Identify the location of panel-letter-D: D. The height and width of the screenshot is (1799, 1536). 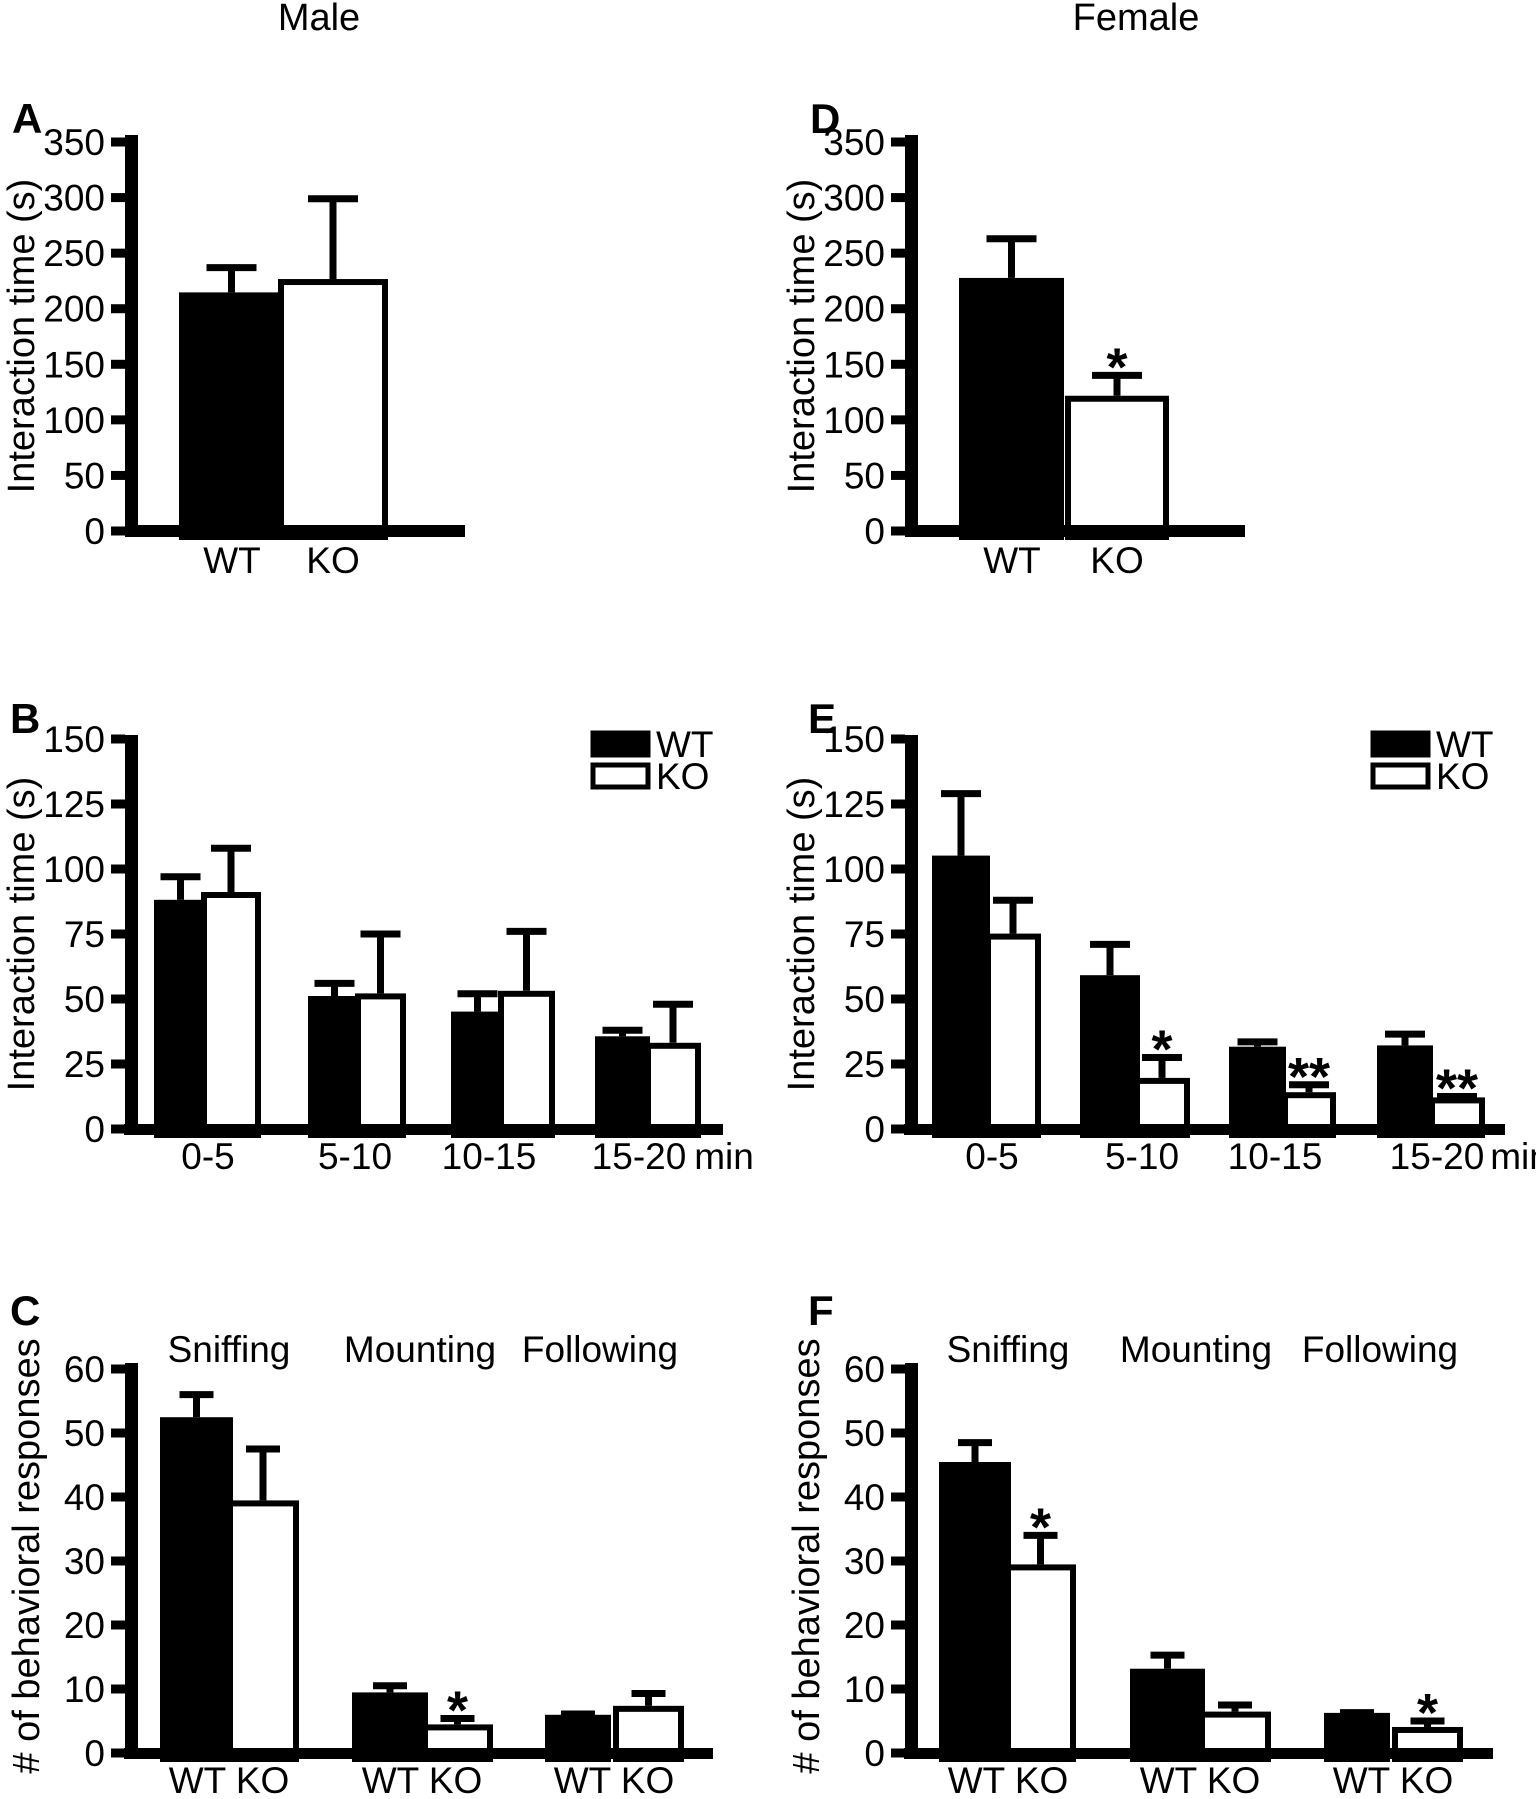
(825, 118).